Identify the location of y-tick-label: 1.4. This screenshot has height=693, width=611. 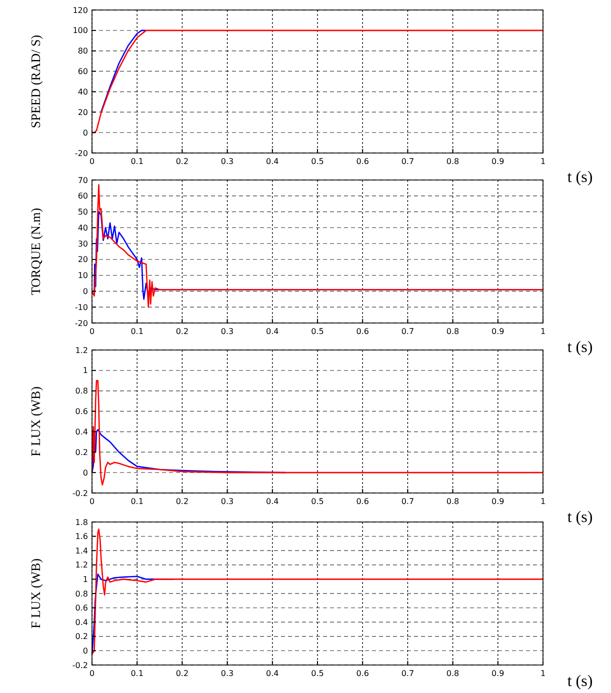
(81, 551).